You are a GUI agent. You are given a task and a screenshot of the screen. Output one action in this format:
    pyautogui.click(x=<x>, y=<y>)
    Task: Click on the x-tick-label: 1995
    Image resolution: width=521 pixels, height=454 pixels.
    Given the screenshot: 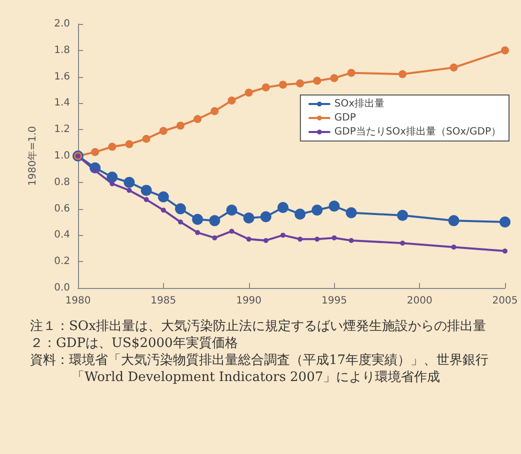 What is the action you would take?
    pyautogui.click(x=334, y=301)
    